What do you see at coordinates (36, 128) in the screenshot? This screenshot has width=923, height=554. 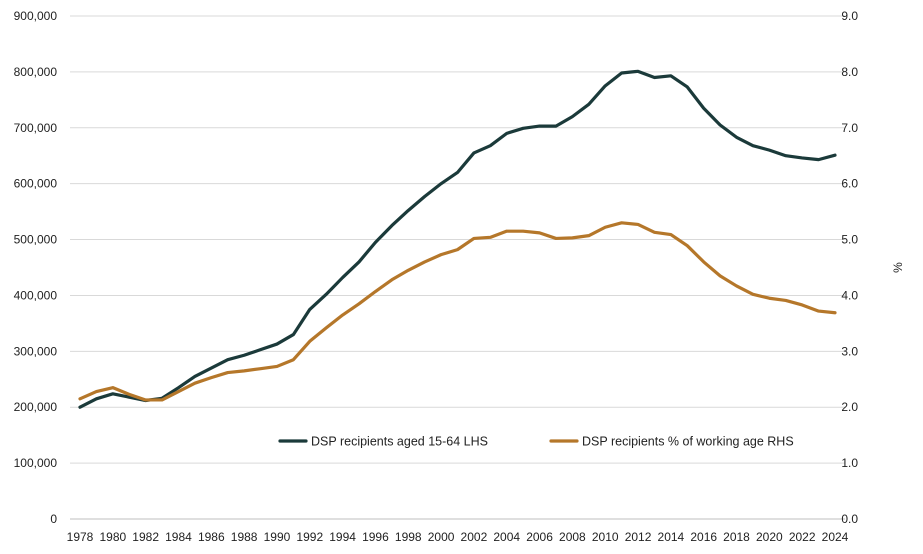 I see `y-left-tick-label: 700,000` at bounding box center [36, 128].